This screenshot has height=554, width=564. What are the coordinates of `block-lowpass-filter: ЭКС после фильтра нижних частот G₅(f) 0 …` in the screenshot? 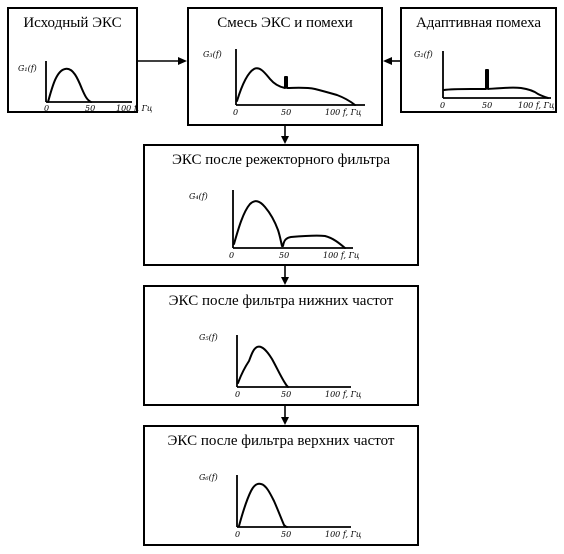 It's located at (281, 345).